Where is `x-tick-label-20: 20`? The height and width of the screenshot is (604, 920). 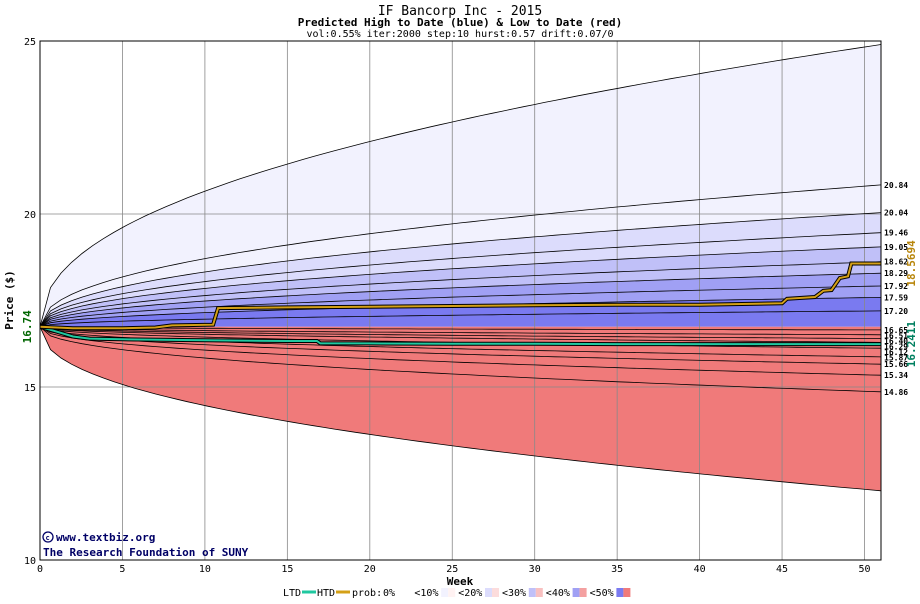 x-tick-label-20: 20 is located at coordinates (370, 569).